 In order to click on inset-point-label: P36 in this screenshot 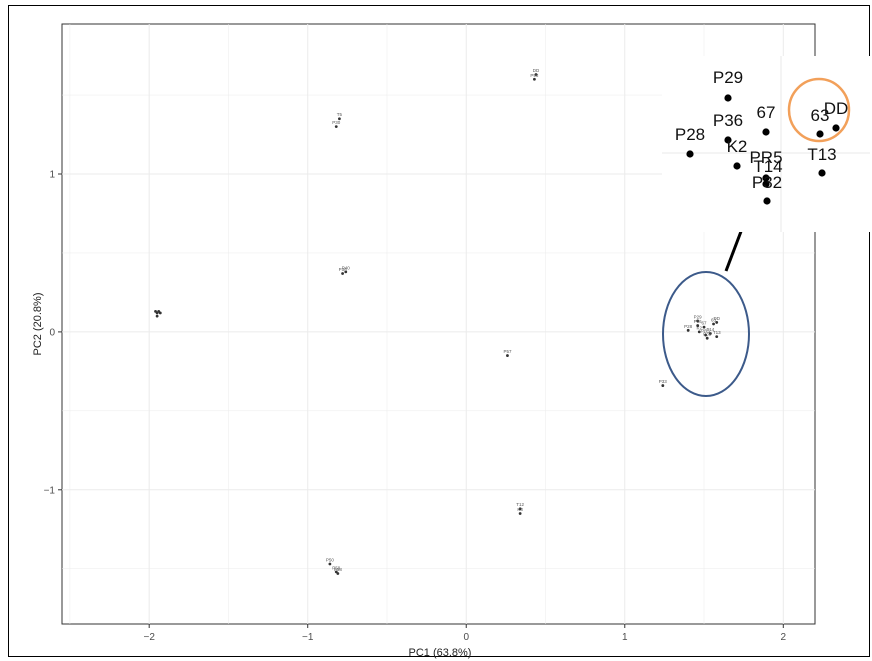, I will do `click(728, 120)`.